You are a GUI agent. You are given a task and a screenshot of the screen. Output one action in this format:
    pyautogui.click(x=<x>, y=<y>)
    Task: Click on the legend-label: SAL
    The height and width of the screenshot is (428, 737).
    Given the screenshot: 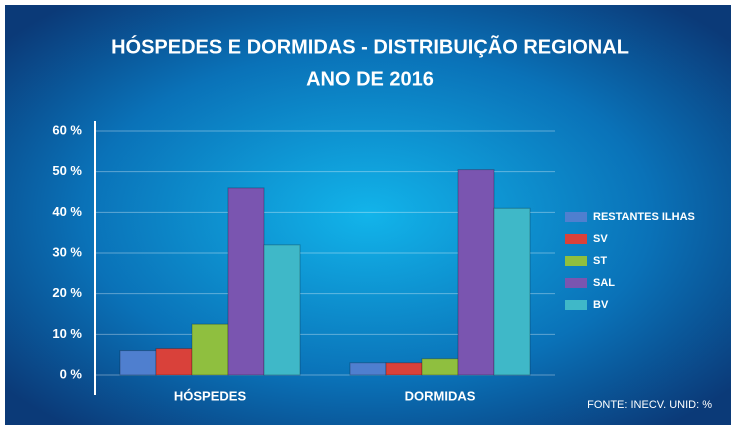 What is the action you would take?
    pyautogui.click(x=604, y=283)
    